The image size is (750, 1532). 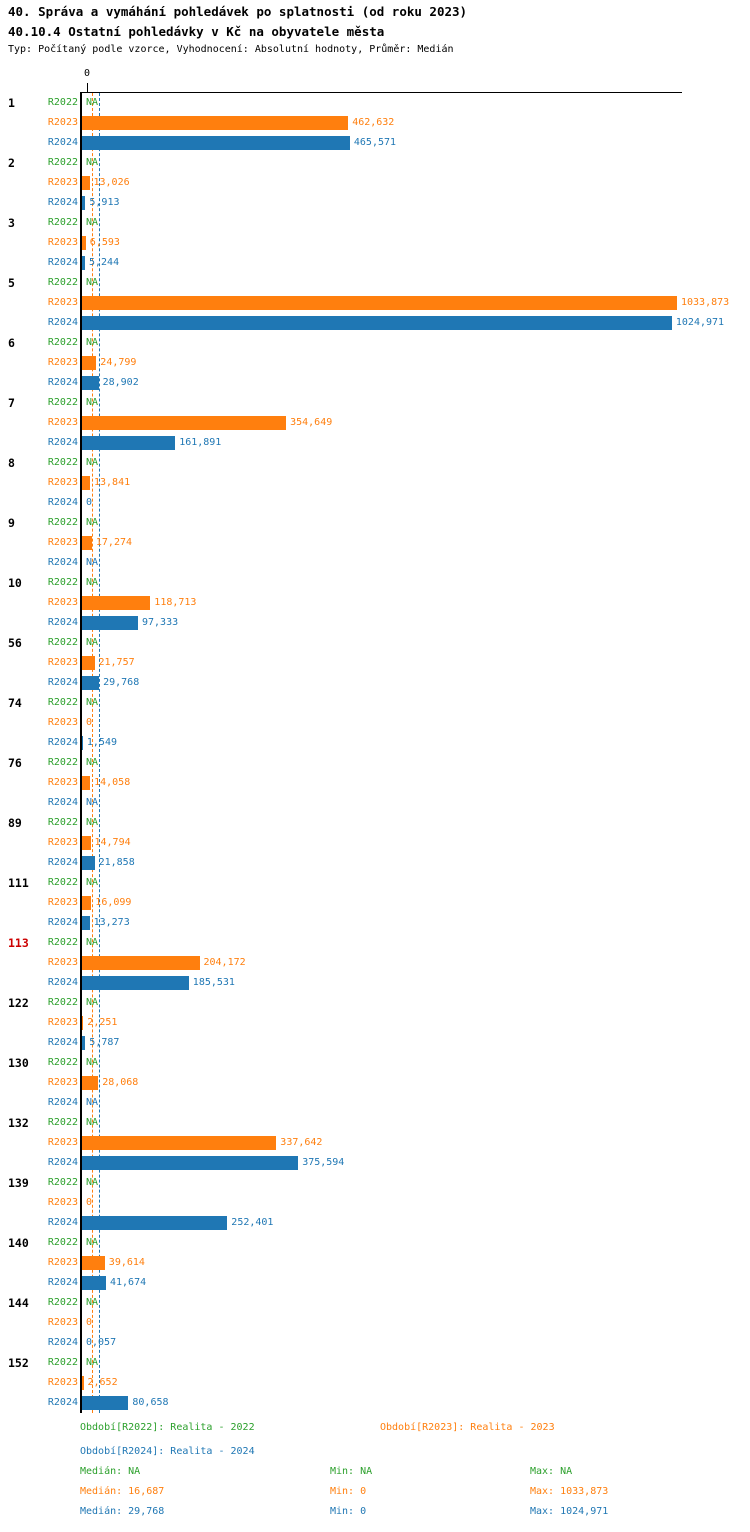 What do you see at coordinates (113, 902) in the screenshot?
I see `value-label: 16,099` at bounding box center [113, 902].